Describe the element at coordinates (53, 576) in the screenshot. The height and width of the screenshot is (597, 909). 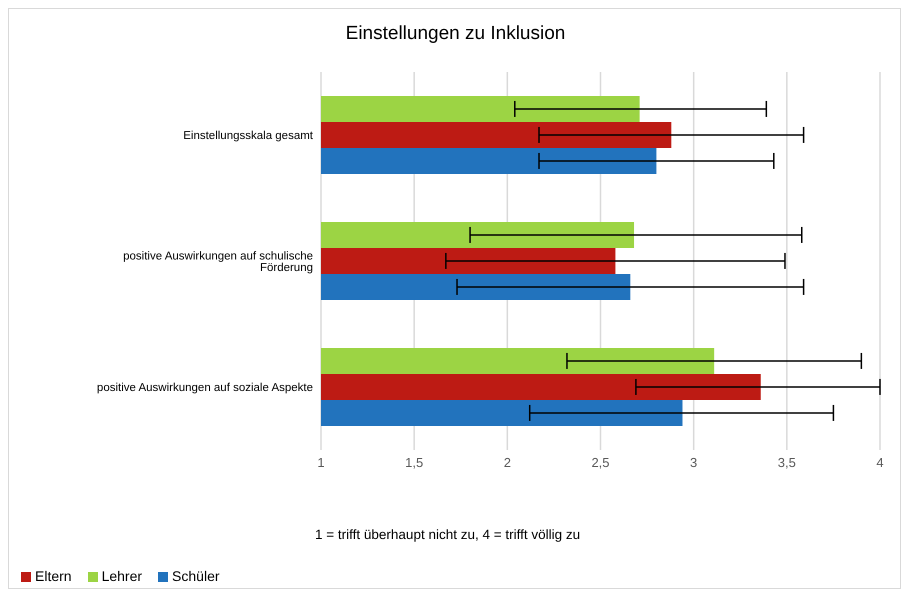
I see `legend-label: Eltern` at that location.